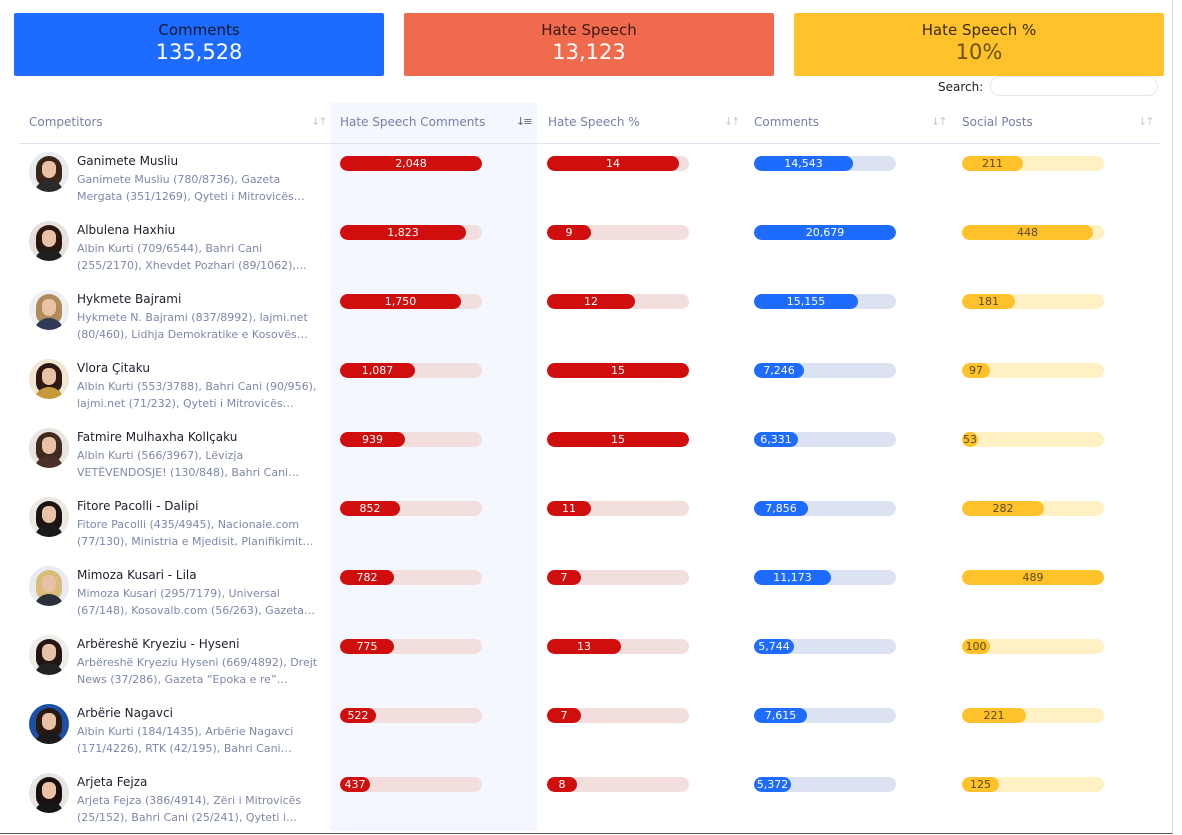 Image resolution: width=1182 pixels, height=835 pixels. I want to click on hate-speech-card: Hate Speech 13,123, so click(589, 44).